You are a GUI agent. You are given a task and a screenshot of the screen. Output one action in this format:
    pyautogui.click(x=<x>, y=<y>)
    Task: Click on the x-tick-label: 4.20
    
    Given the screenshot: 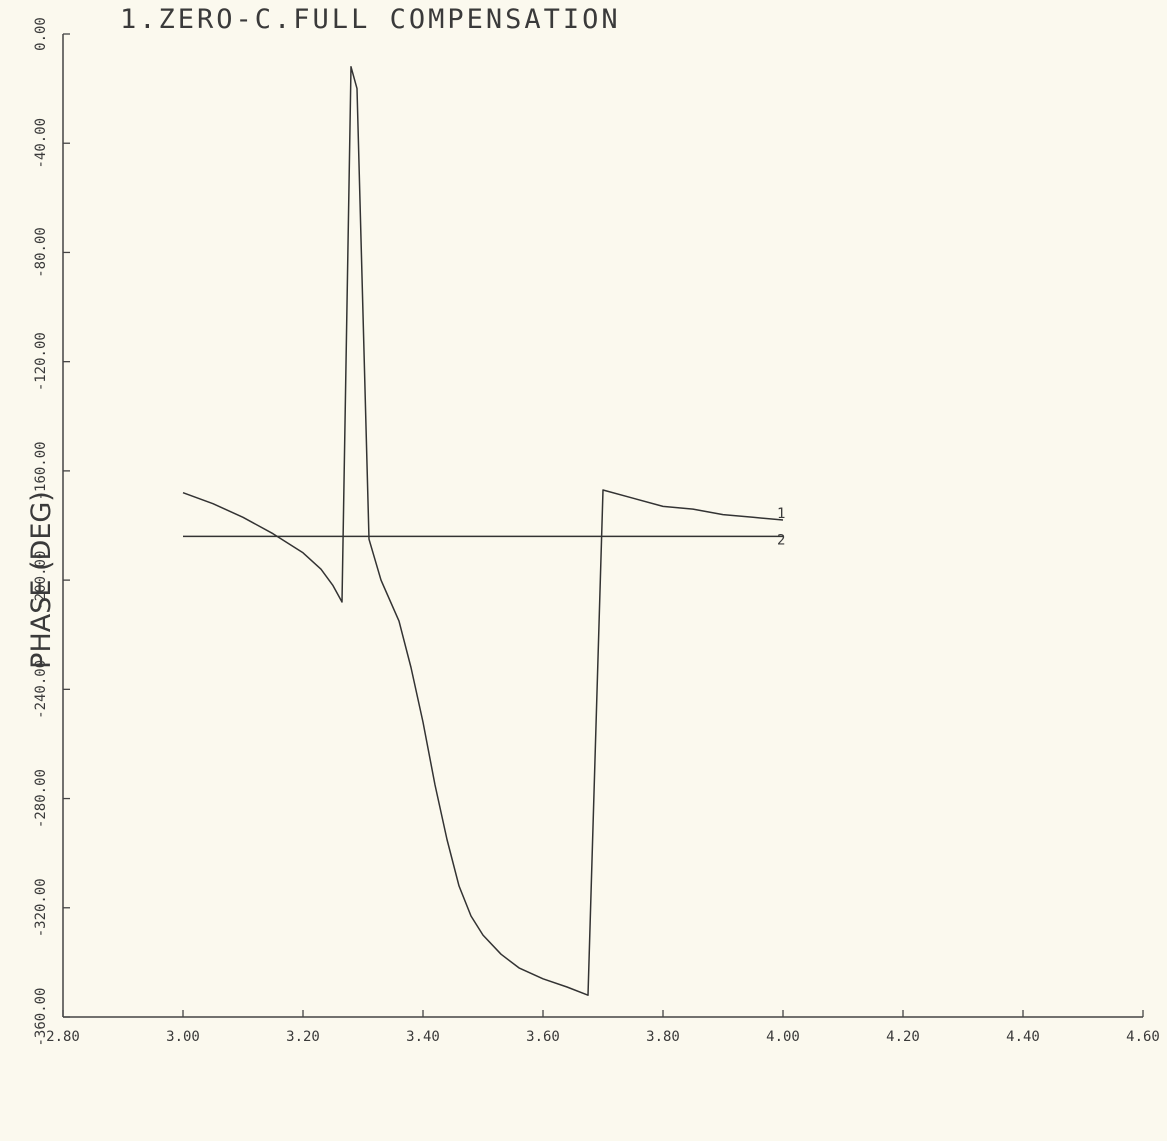 What is the action you would take?
    pyautogui.click(x=903, y=1037)
    